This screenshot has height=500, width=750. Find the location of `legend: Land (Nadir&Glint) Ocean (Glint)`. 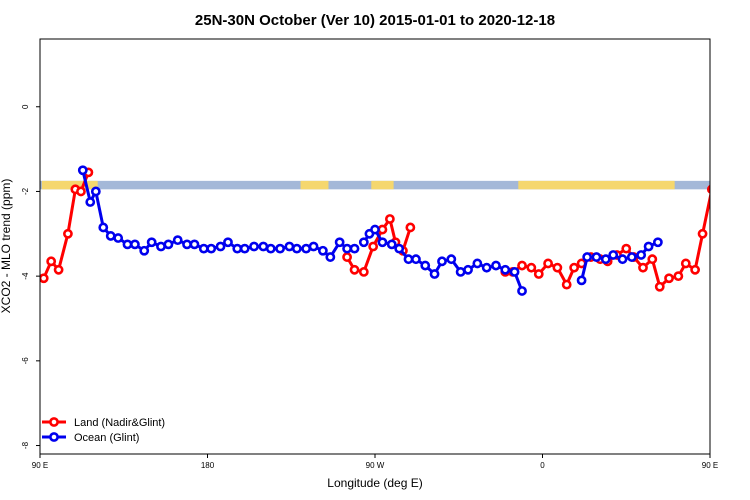

legend: Land (Nadir&Glint) Ocean (Glint) is located at coordinates (103, 430).